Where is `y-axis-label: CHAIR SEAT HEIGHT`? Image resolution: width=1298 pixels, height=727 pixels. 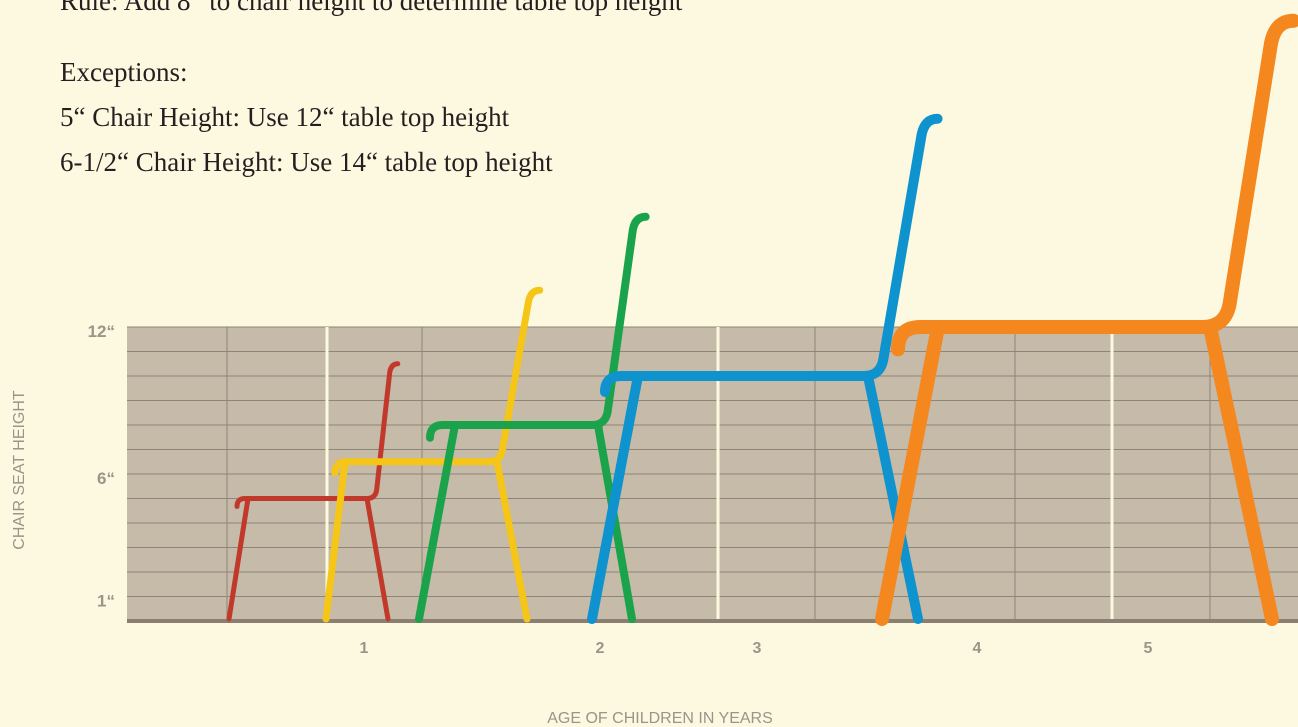
y-axis-label: CHAIR SEAT HEIGHT is located at coordinates (19, 470).